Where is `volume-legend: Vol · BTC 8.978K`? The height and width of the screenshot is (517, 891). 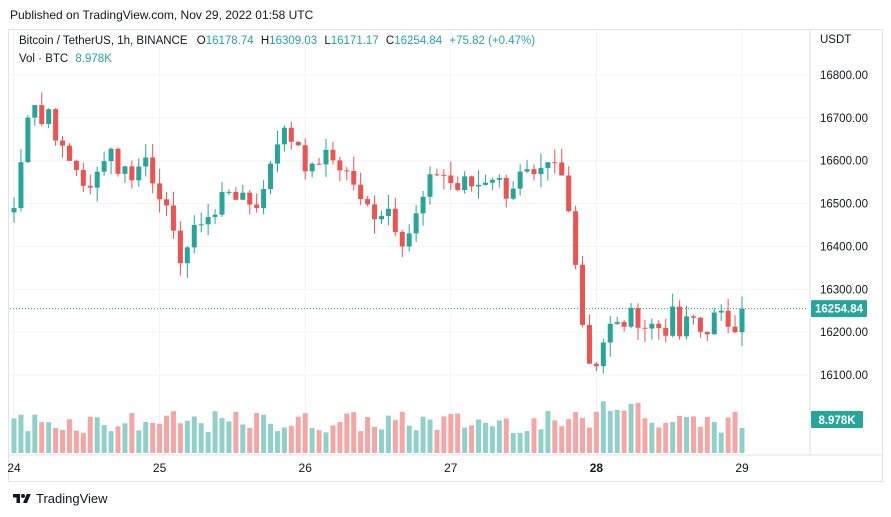 volume-legend: Vol · BTC 8.978K is located at coordinates (65, 59).